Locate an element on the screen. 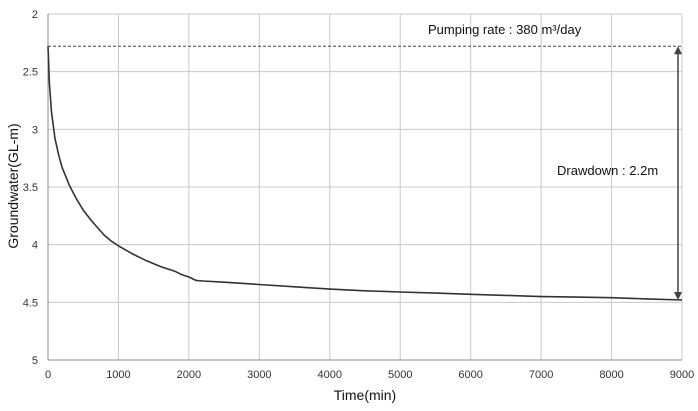 This screenshot has width=698, height=411. y-tick-label: 4 is located at coordinates (35, 246).